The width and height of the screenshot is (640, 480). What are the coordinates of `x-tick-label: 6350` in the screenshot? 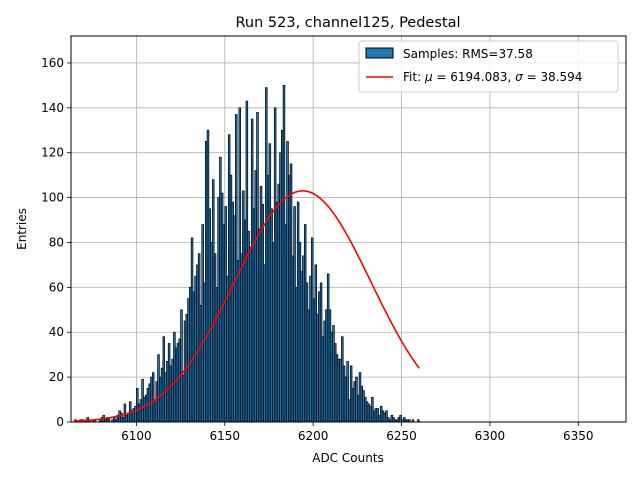 It's located at (578, 436).